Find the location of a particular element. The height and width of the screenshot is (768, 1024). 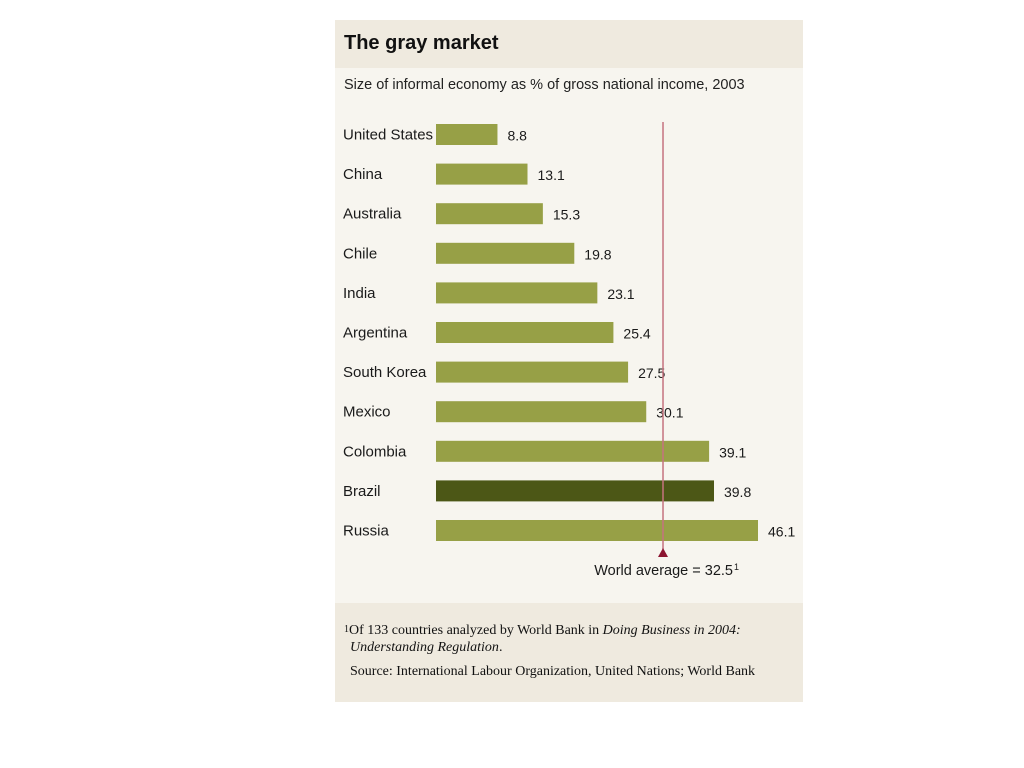

category-label-chile: Chile is located at coordinates (360, 253).